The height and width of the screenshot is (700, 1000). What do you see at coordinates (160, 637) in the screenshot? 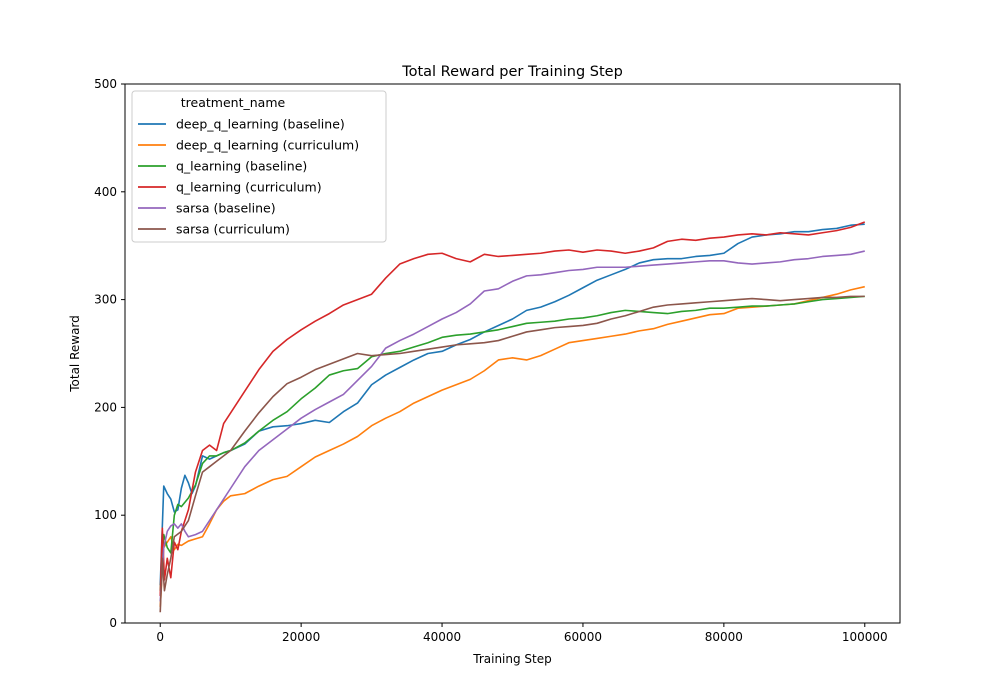
I see `x-tick-label: 0` at bounding box center [160, 637].